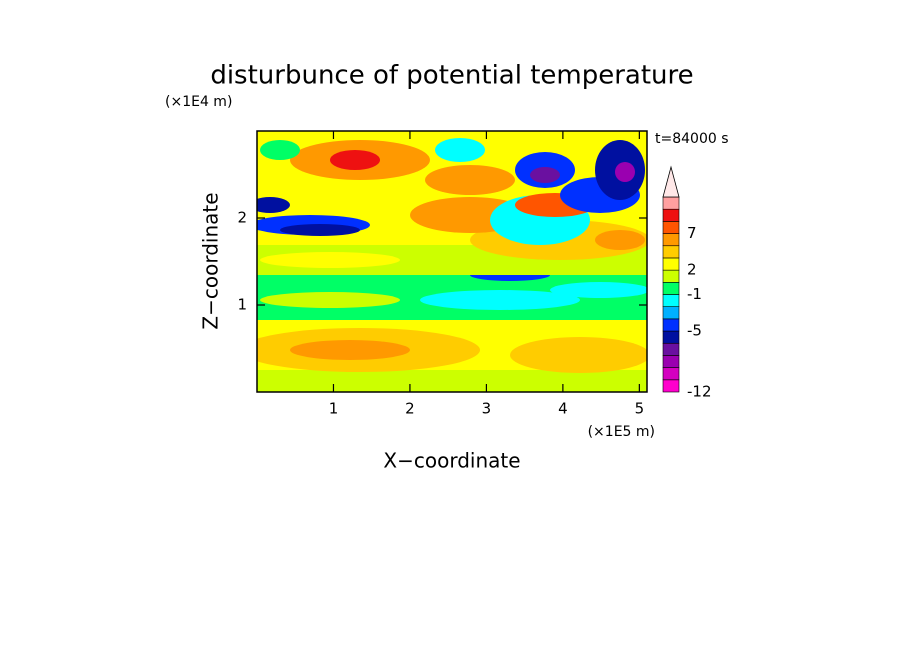 The width and height of the screenshot is (904, 654). Describe the element at coordinates (451, 461) in the screenshot. I see `x-axis-label: X−coordinate` at that location.